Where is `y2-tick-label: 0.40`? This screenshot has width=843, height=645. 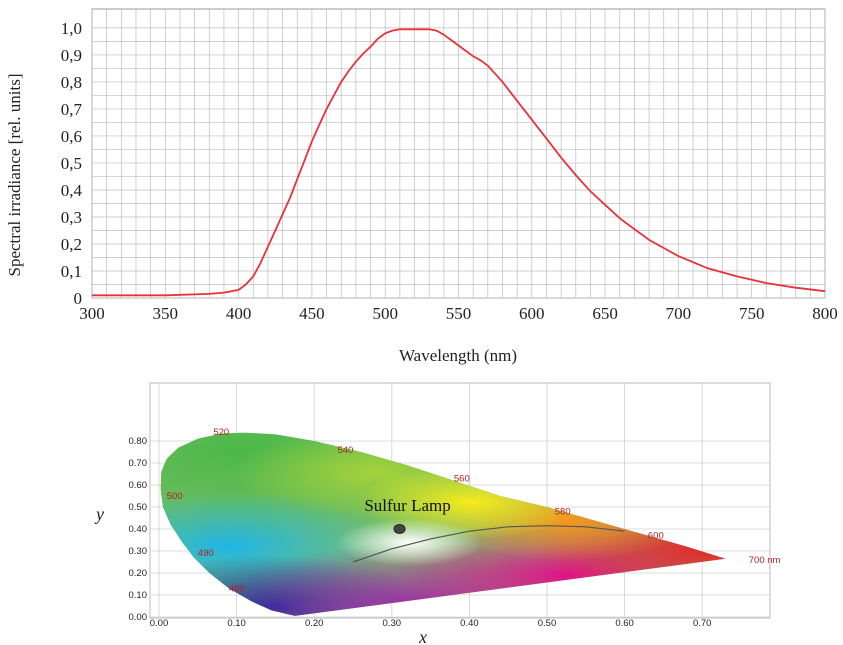
y2-tick-label: 0.40 is located at coordinates (138, 529).